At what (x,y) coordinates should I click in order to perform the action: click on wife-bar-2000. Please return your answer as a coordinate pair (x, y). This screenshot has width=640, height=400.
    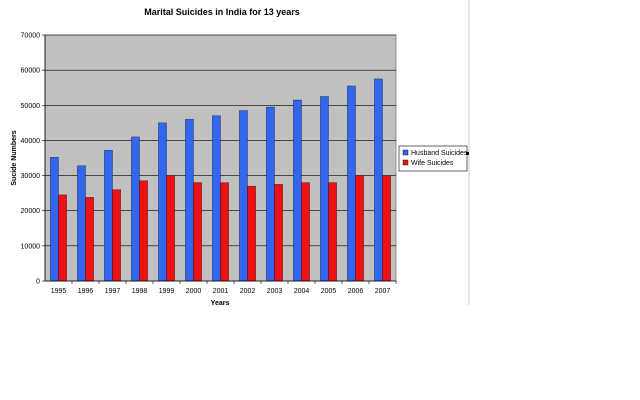
    Looking at the image, I should click on (197, 232).